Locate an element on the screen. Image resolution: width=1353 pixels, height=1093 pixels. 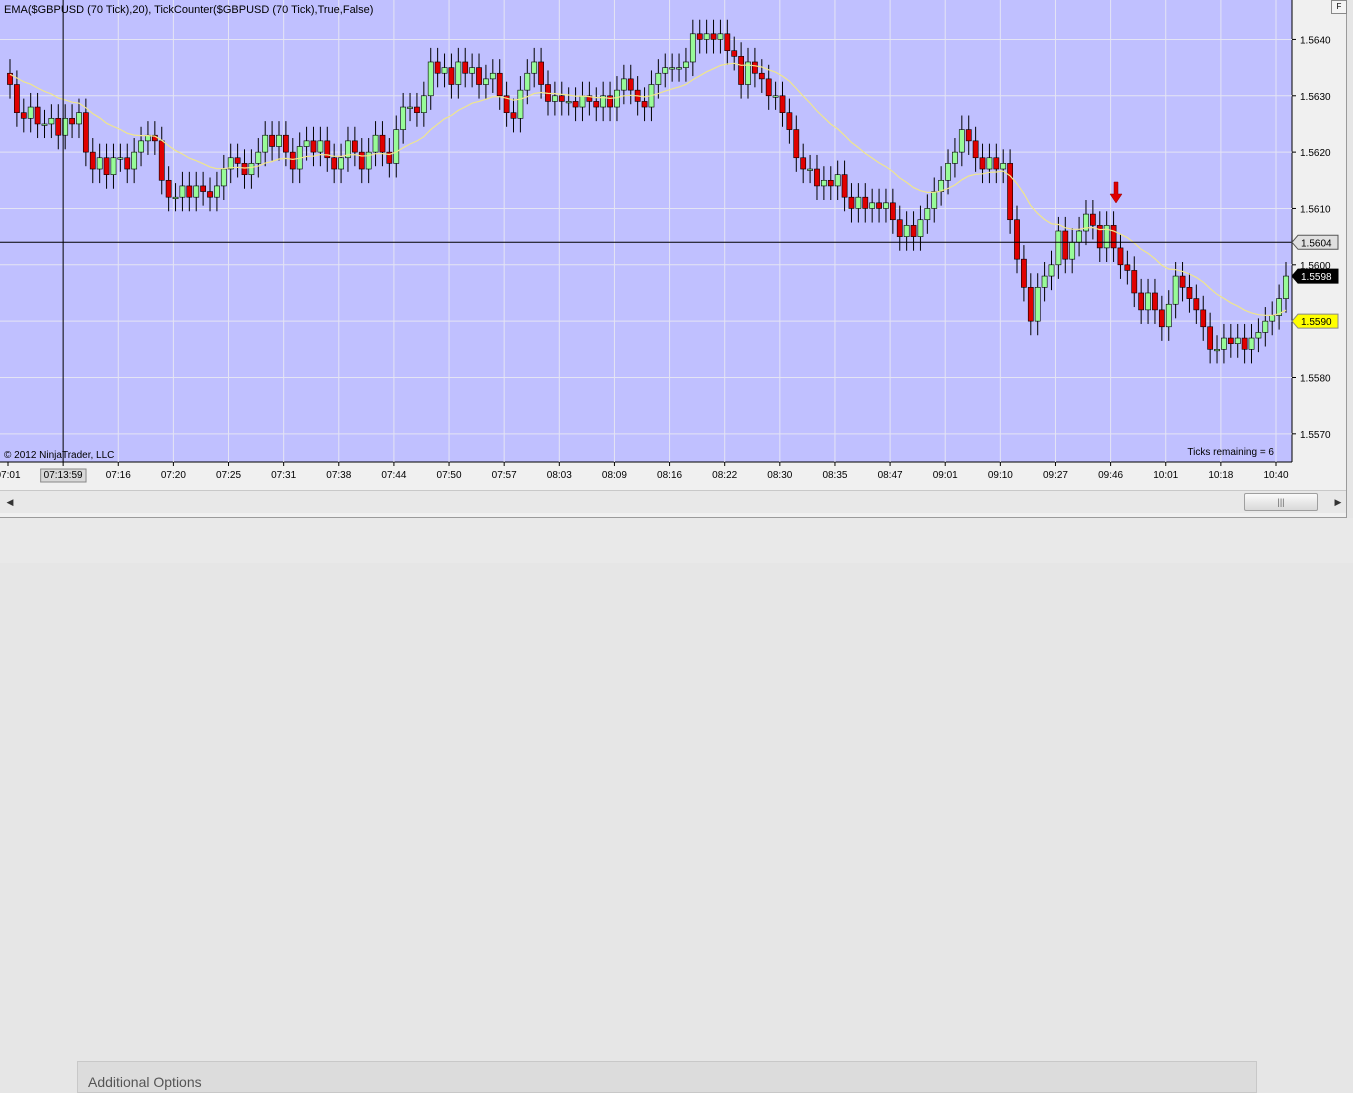
x-tick-label: 09:10 is located at coordinates (1000, 475).